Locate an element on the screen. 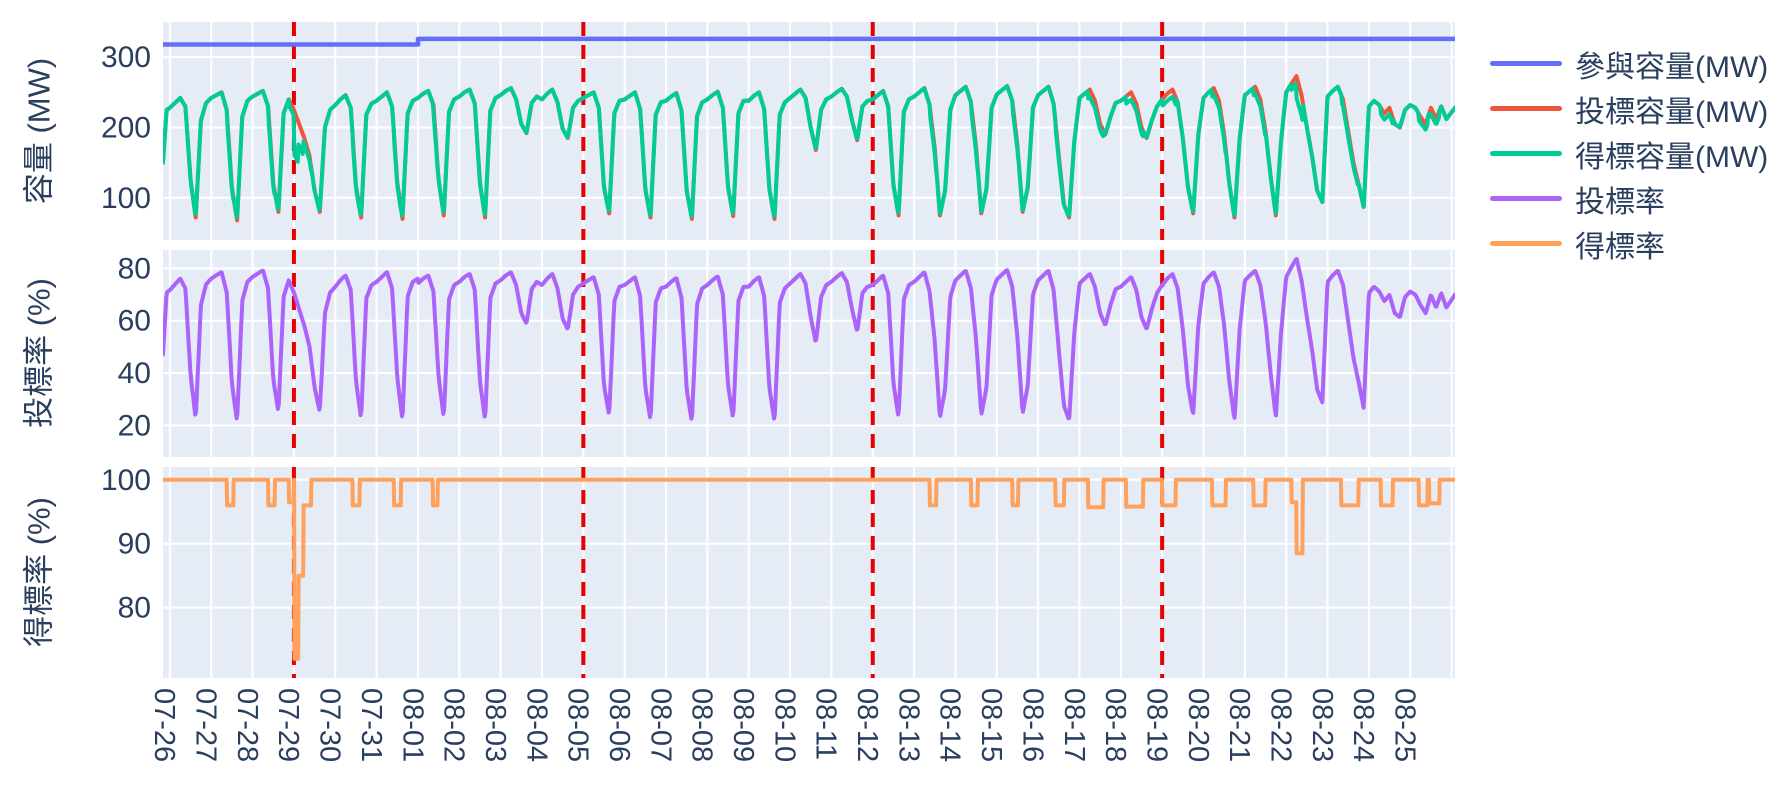 Image resolution: width=1780 pixels, height=798 pixels. legend-item-participate_mw: 參與容量(MW) is located at coordinates (1629, 63).